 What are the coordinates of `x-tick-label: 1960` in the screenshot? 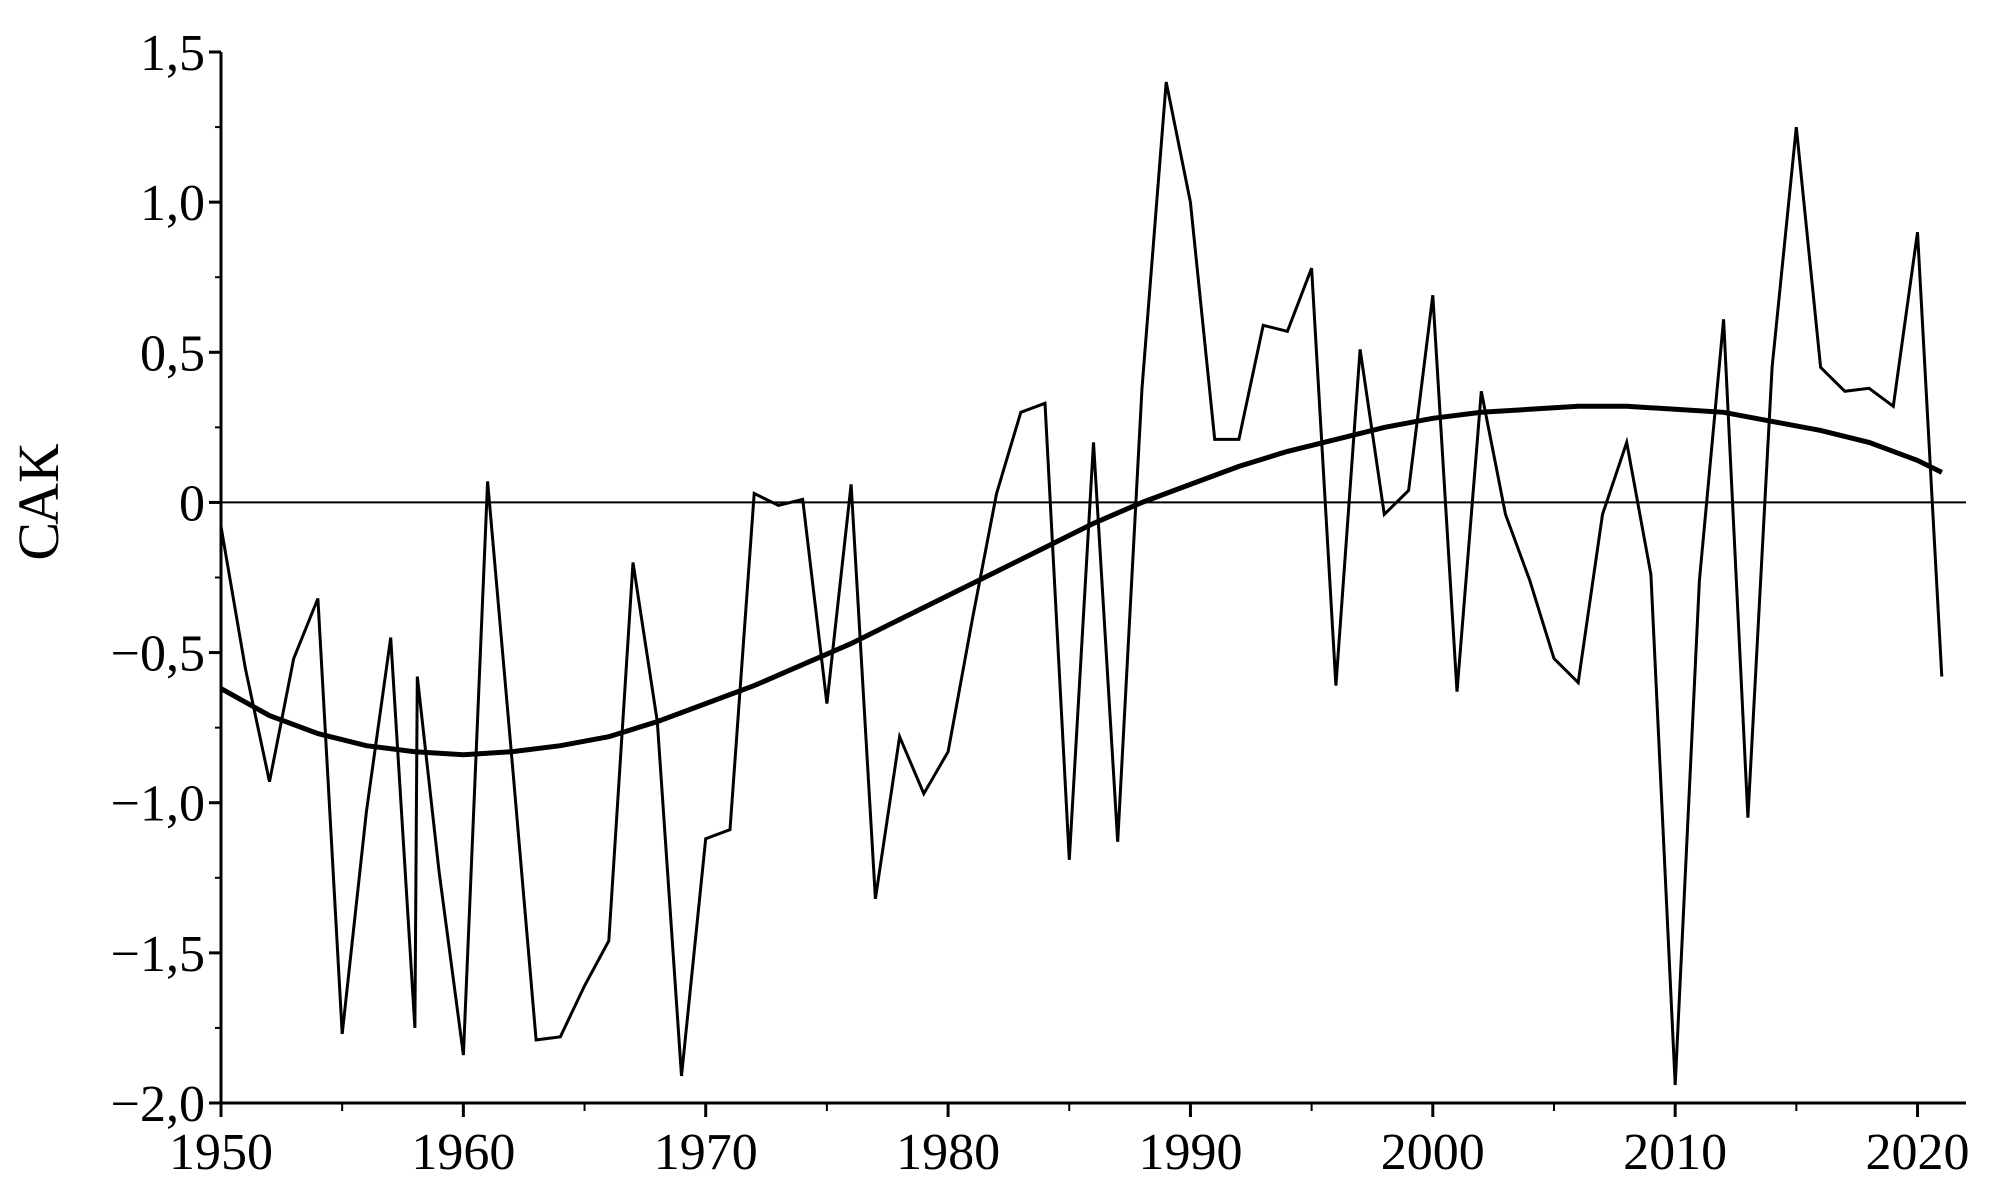 It's located at (463, 1152).